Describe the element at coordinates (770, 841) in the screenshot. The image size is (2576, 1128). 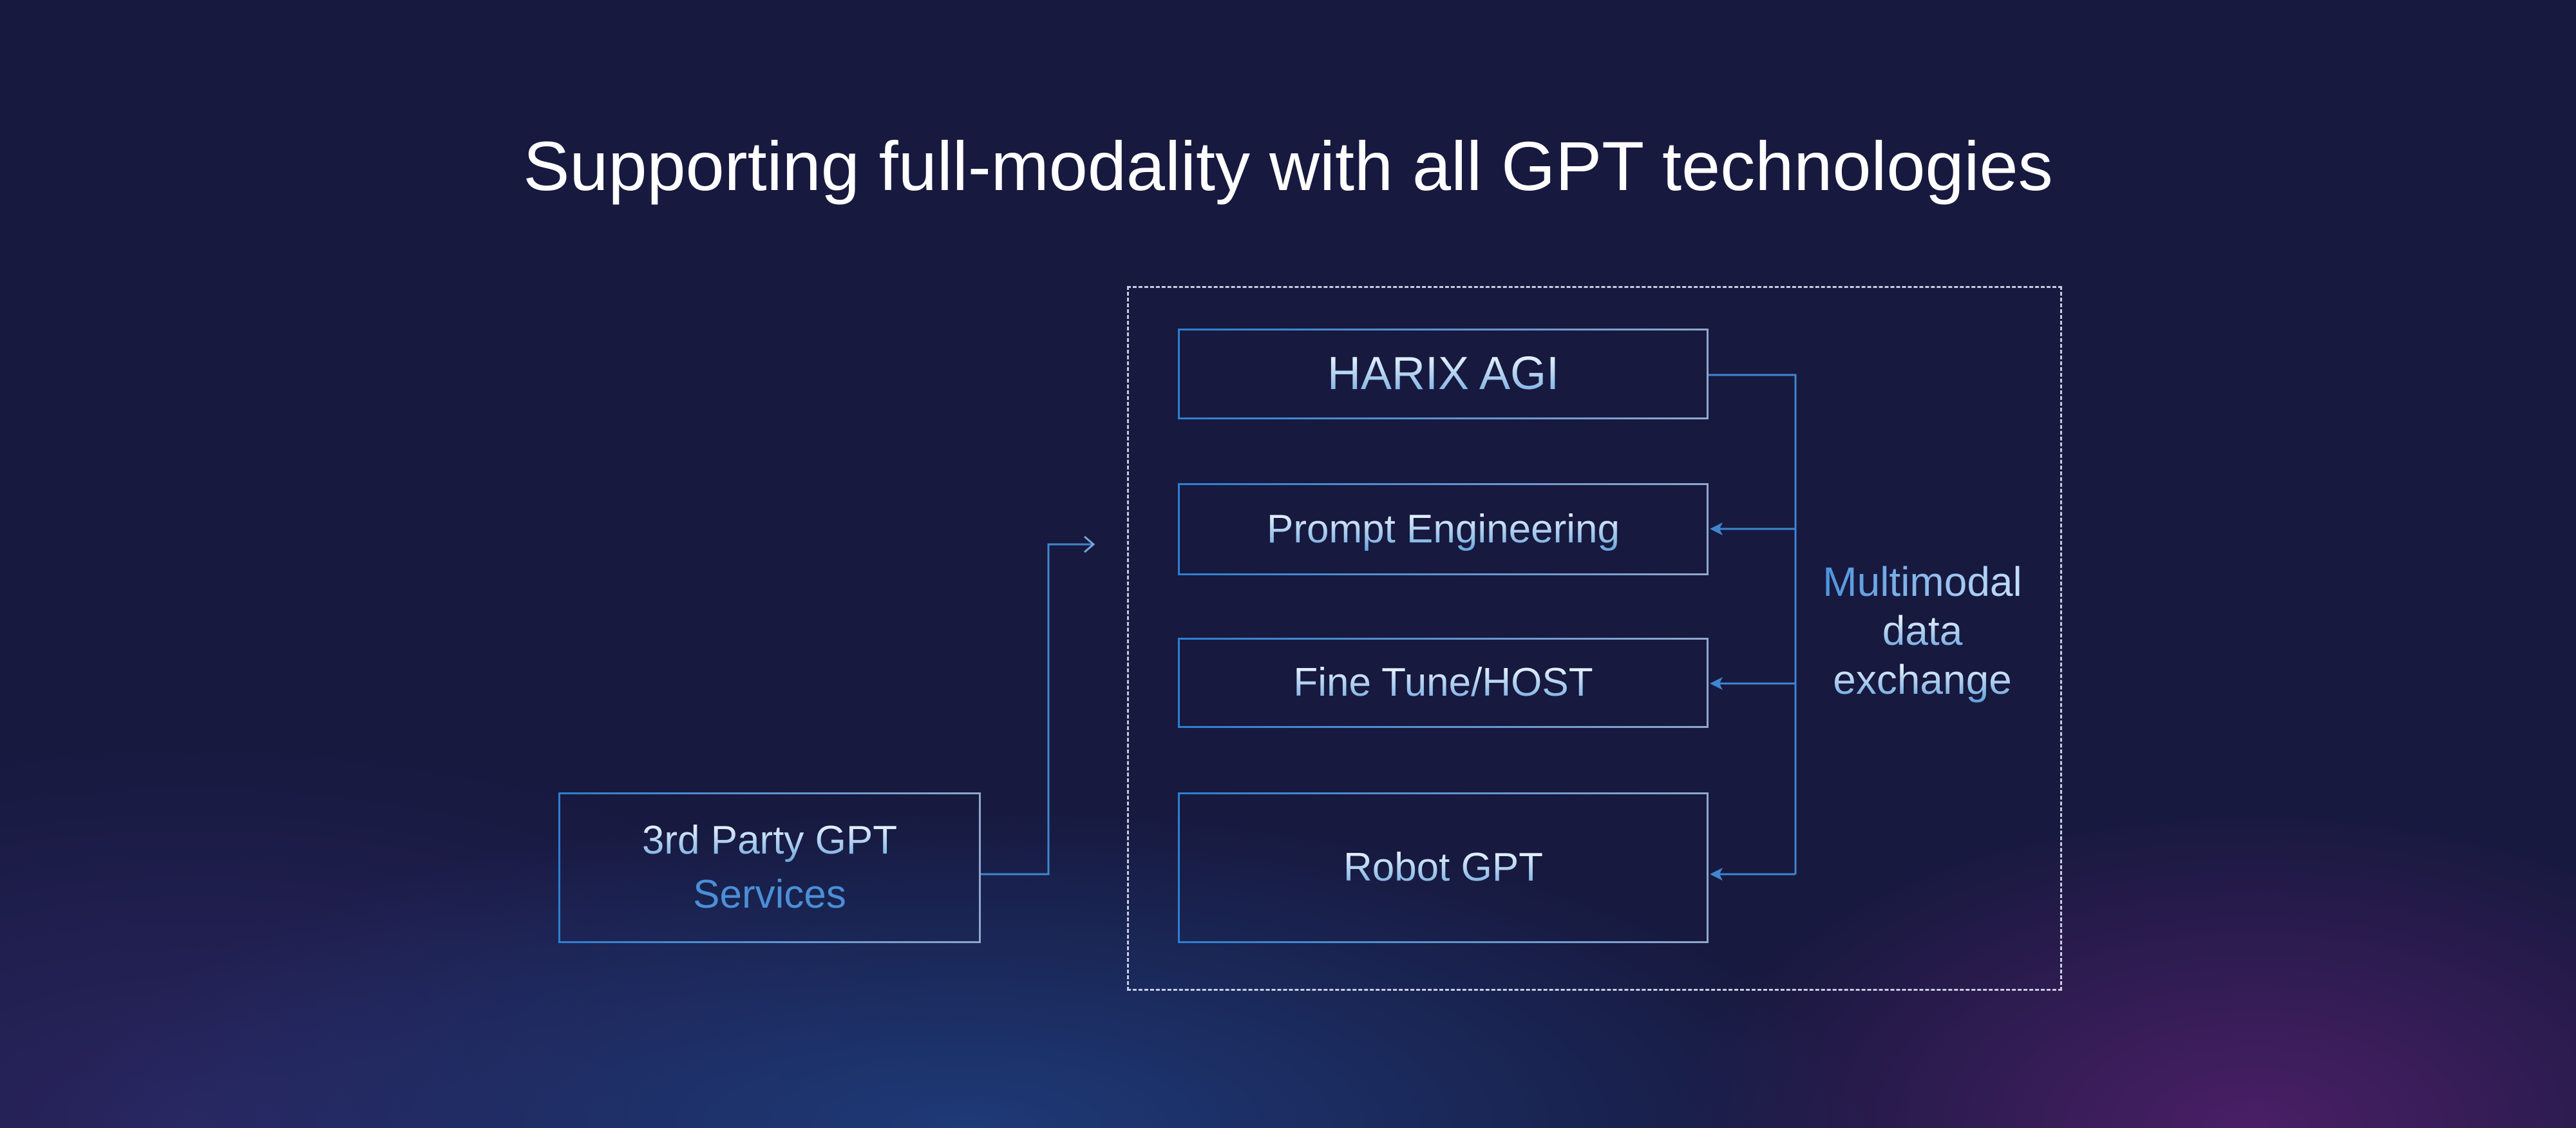
I see `third-party-label-line1: 3rd Party GPT` at that location.